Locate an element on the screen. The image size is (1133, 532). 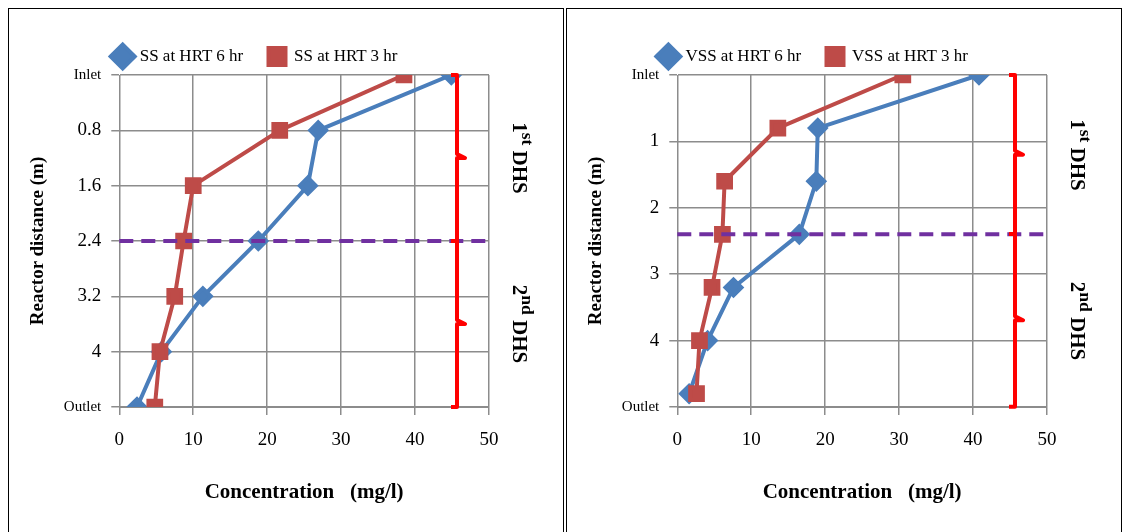
y-tick-label: 2 is located at coordinates (654, 206).